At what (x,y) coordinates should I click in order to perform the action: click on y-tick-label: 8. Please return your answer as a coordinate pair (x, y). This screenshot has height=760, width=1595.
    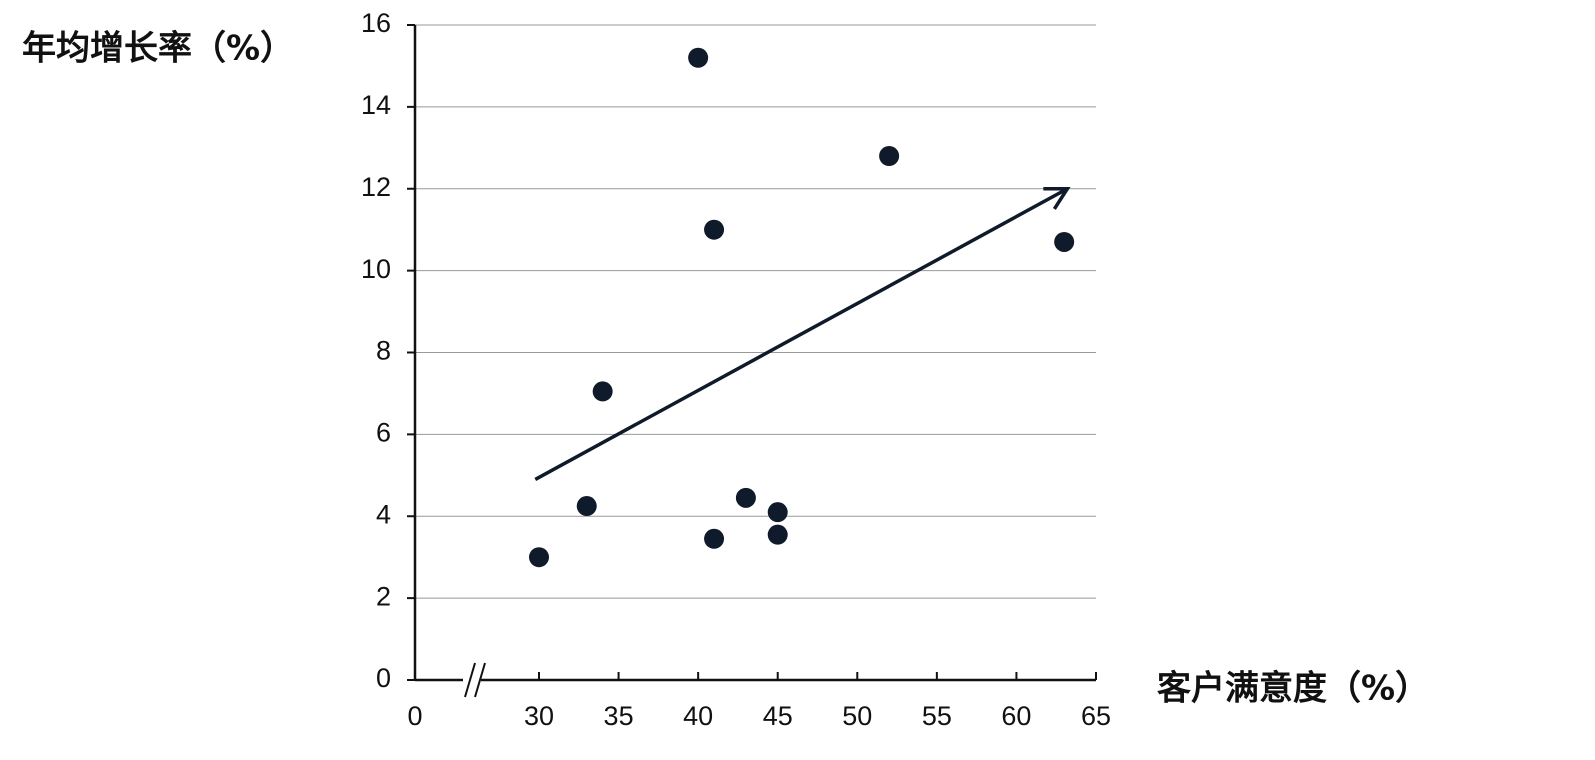
    Looking at the image, I should click on (383, 351).